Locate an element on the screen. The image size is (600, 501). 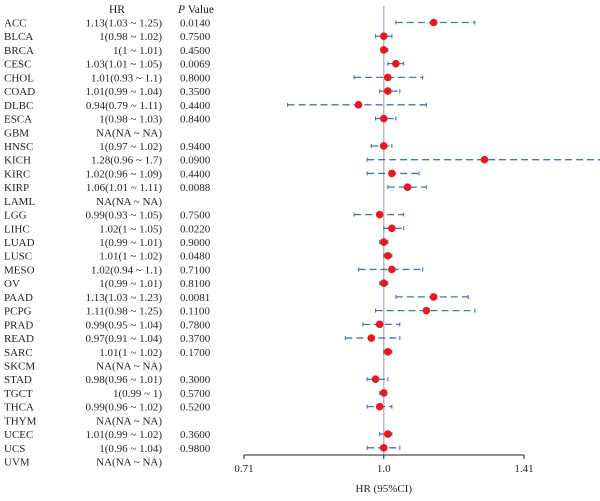
p-value-text: 0.1700 is located at coordinates (195, 353).